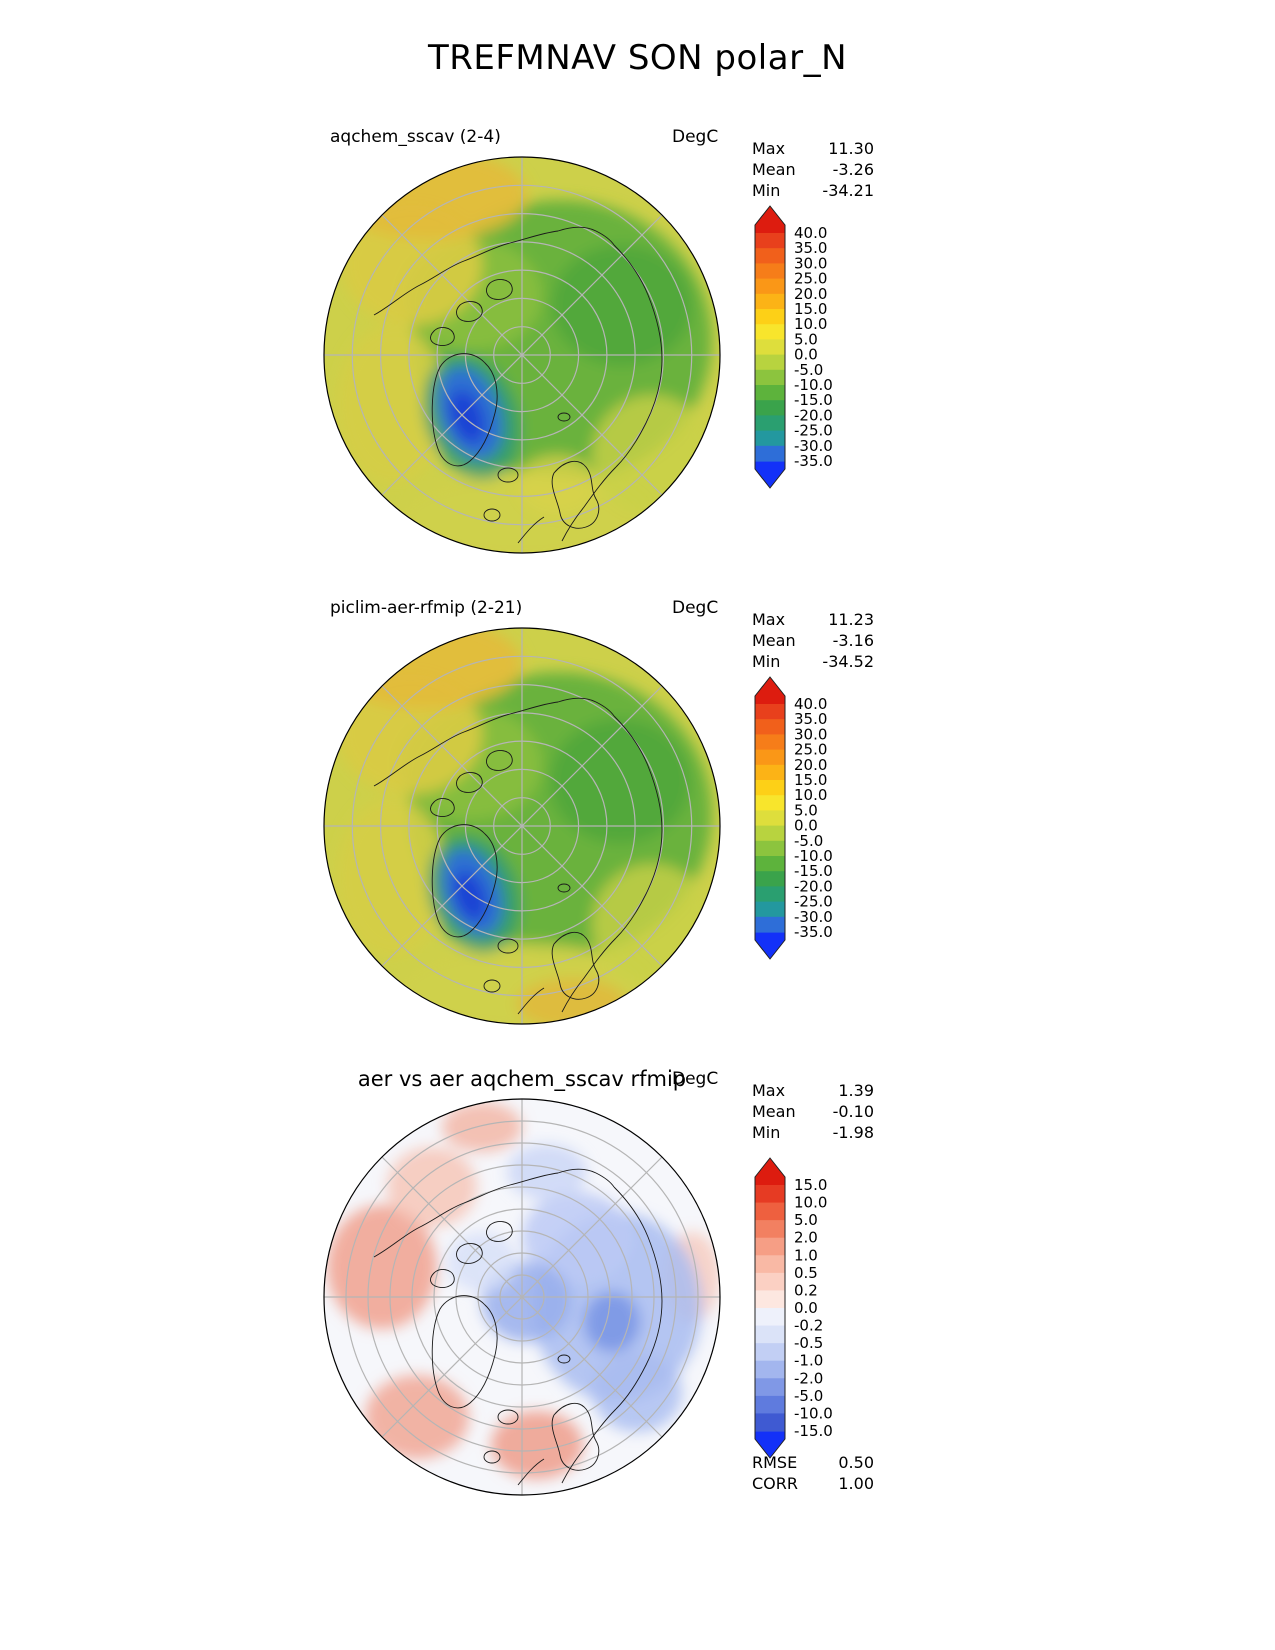 The image size is (1275, 1650). I want to click on skill-stats-block: RMSE 0.50 CORR 1.00, so click(813, 1473).